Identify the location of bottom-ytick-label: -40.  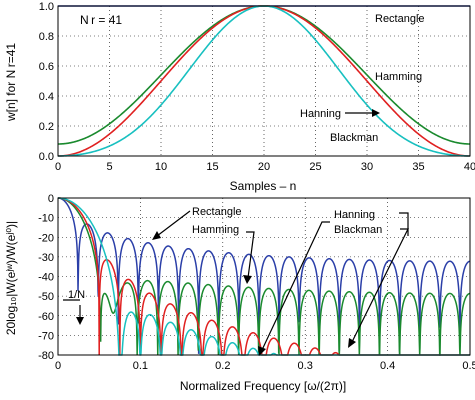
(46, 278).